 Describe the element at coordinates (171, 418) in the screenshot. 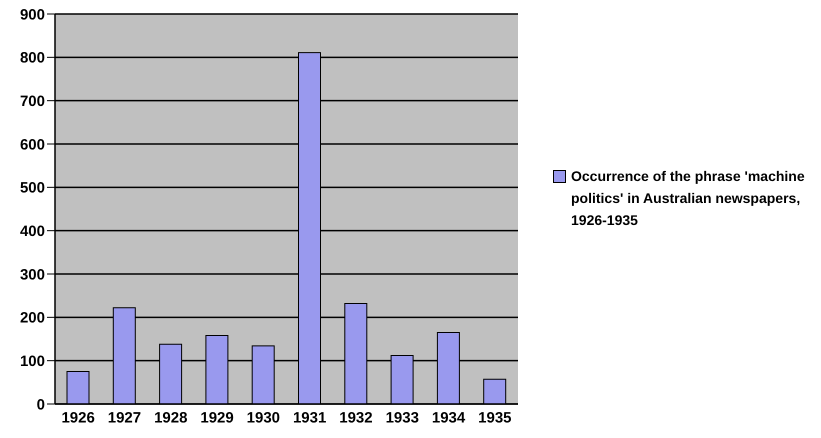

I see `x-tick-label: 1928` at that location.